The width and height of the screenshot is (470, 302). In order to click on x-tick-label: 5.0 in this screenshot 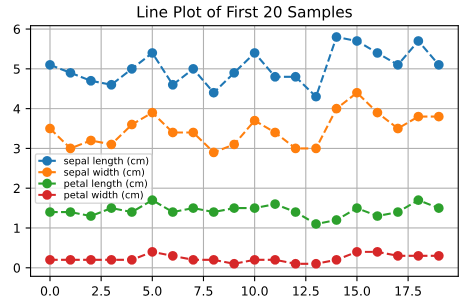, I will do `click(152, 291)`.